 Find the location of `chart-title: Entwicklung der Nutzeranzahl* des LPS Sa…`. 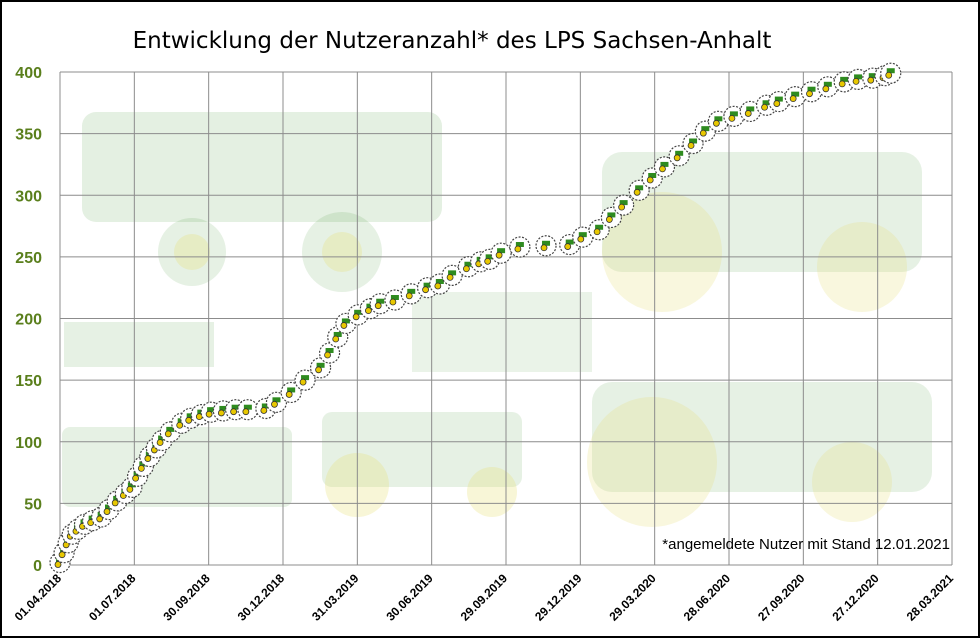

chart-title: Entwicklung der Nutzeranzahl* des LPS Sa… is located at coordinates (452, 41).